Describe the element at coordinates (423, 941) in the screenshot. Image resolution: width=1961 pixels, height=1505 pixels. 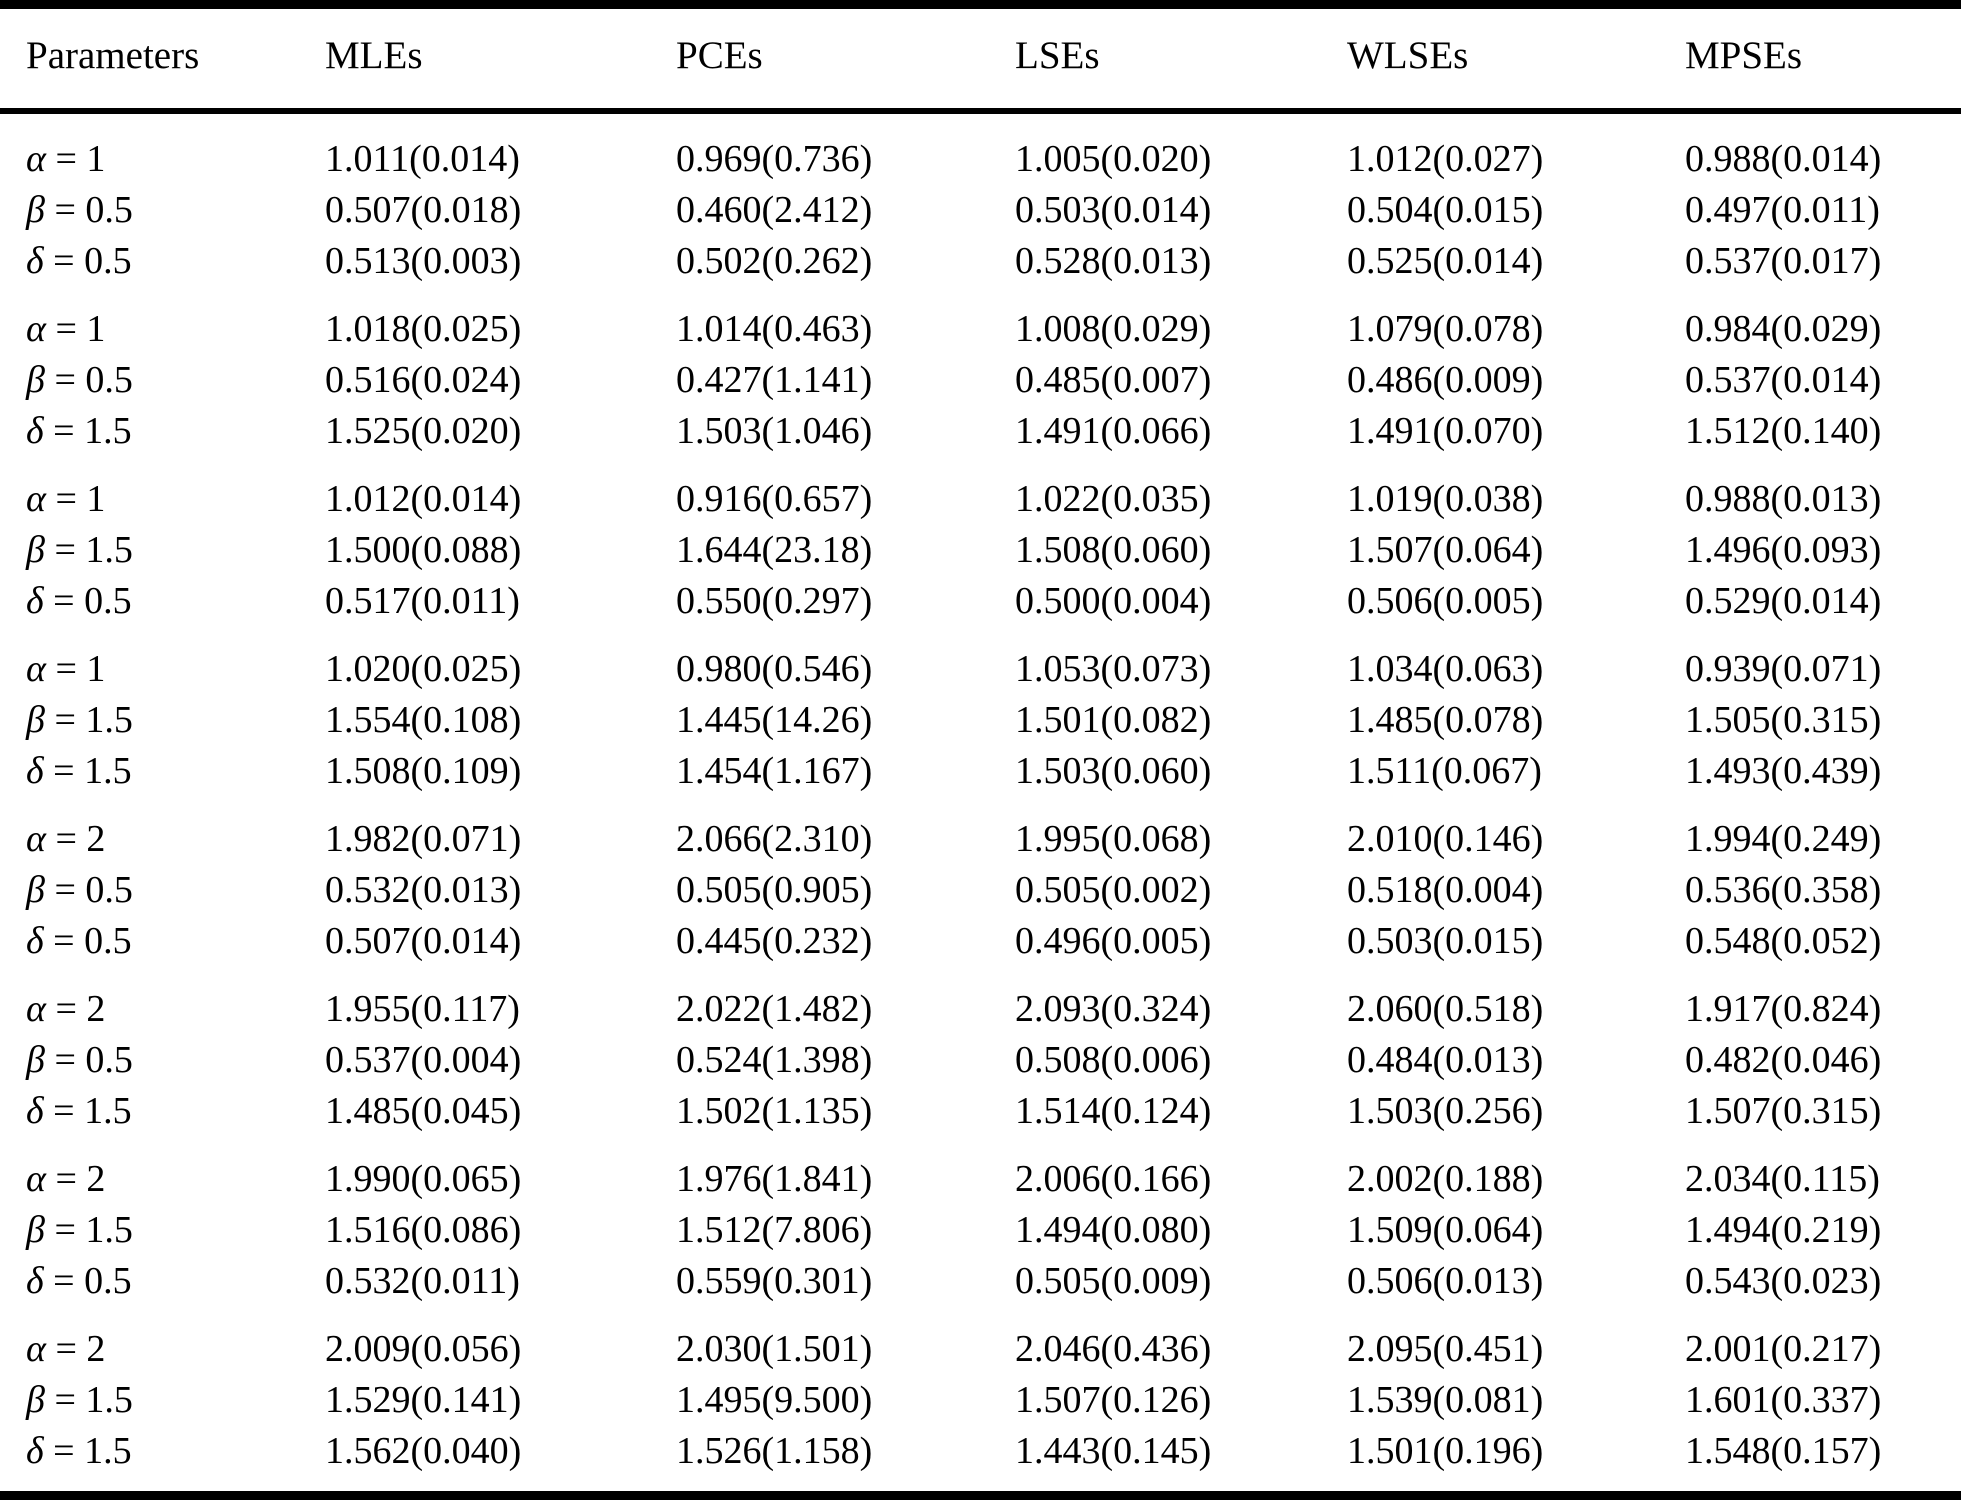
I see `estimate-cell: 0.507(0.014)` at that location.